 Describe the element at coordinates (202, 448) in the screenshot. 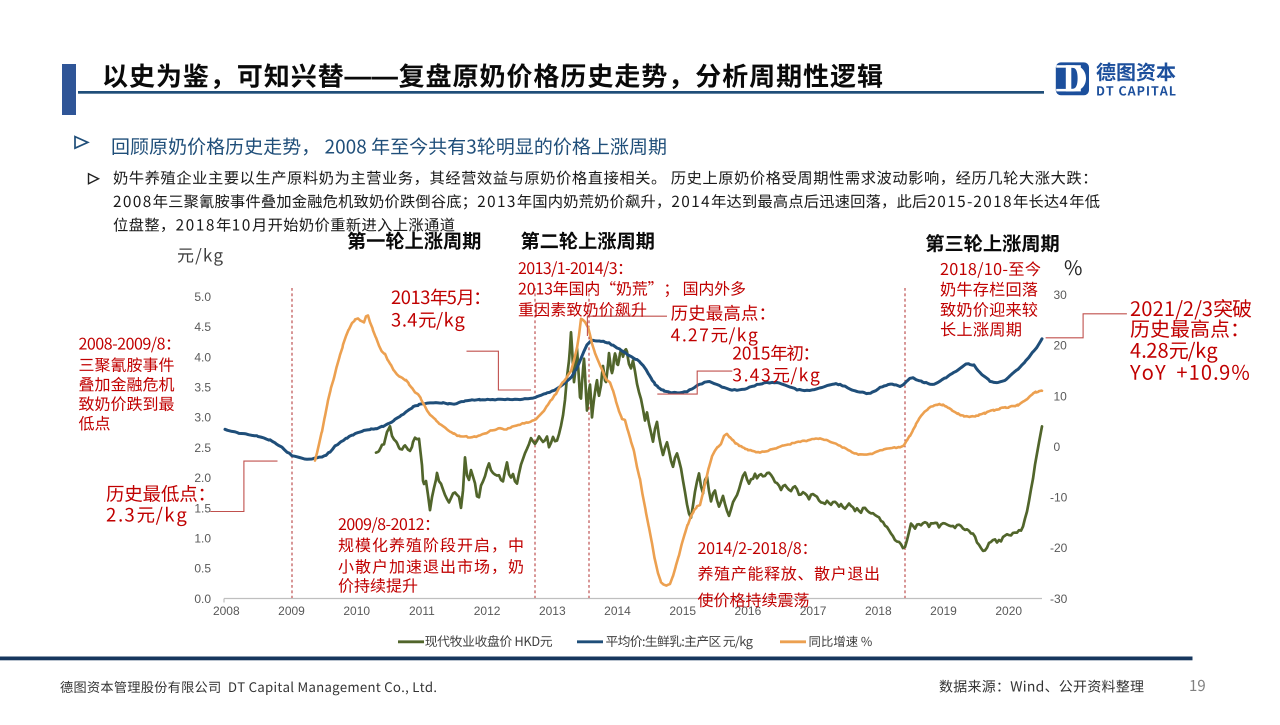

I see `svg-text: 2.5` at that location.